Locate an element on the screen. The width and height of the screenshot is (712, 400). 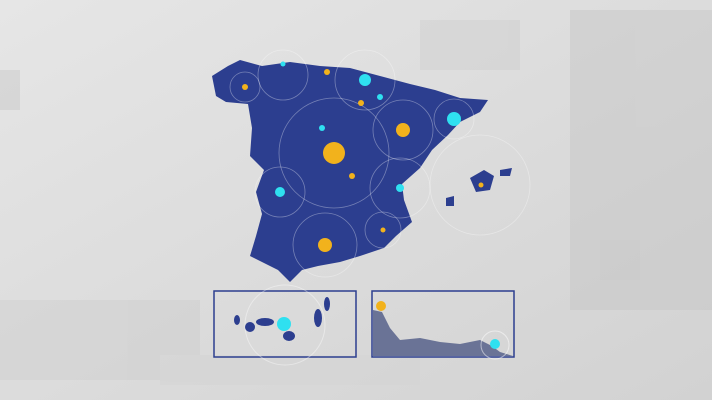
inset-ceuta-melilla is located at coordinates (443, 325).